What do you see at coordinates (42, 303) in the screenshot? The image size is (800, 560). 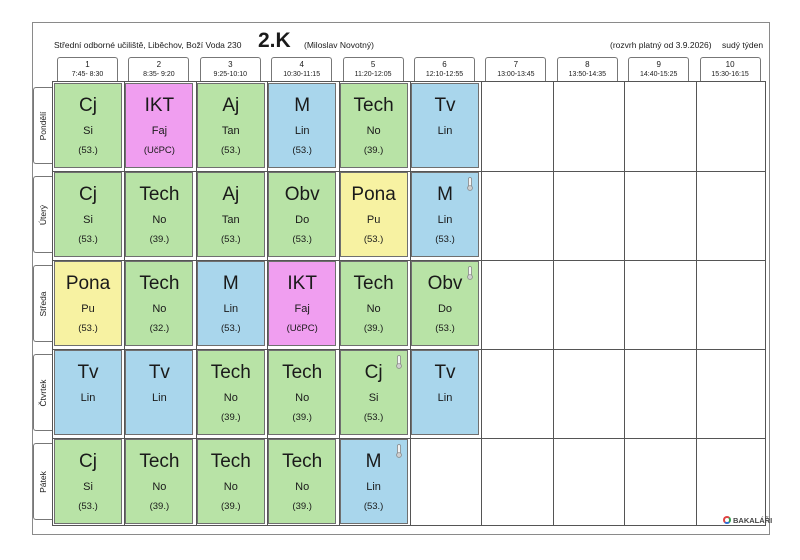 I see `day-label-tab: Středa` at bounding box center [42, 303].